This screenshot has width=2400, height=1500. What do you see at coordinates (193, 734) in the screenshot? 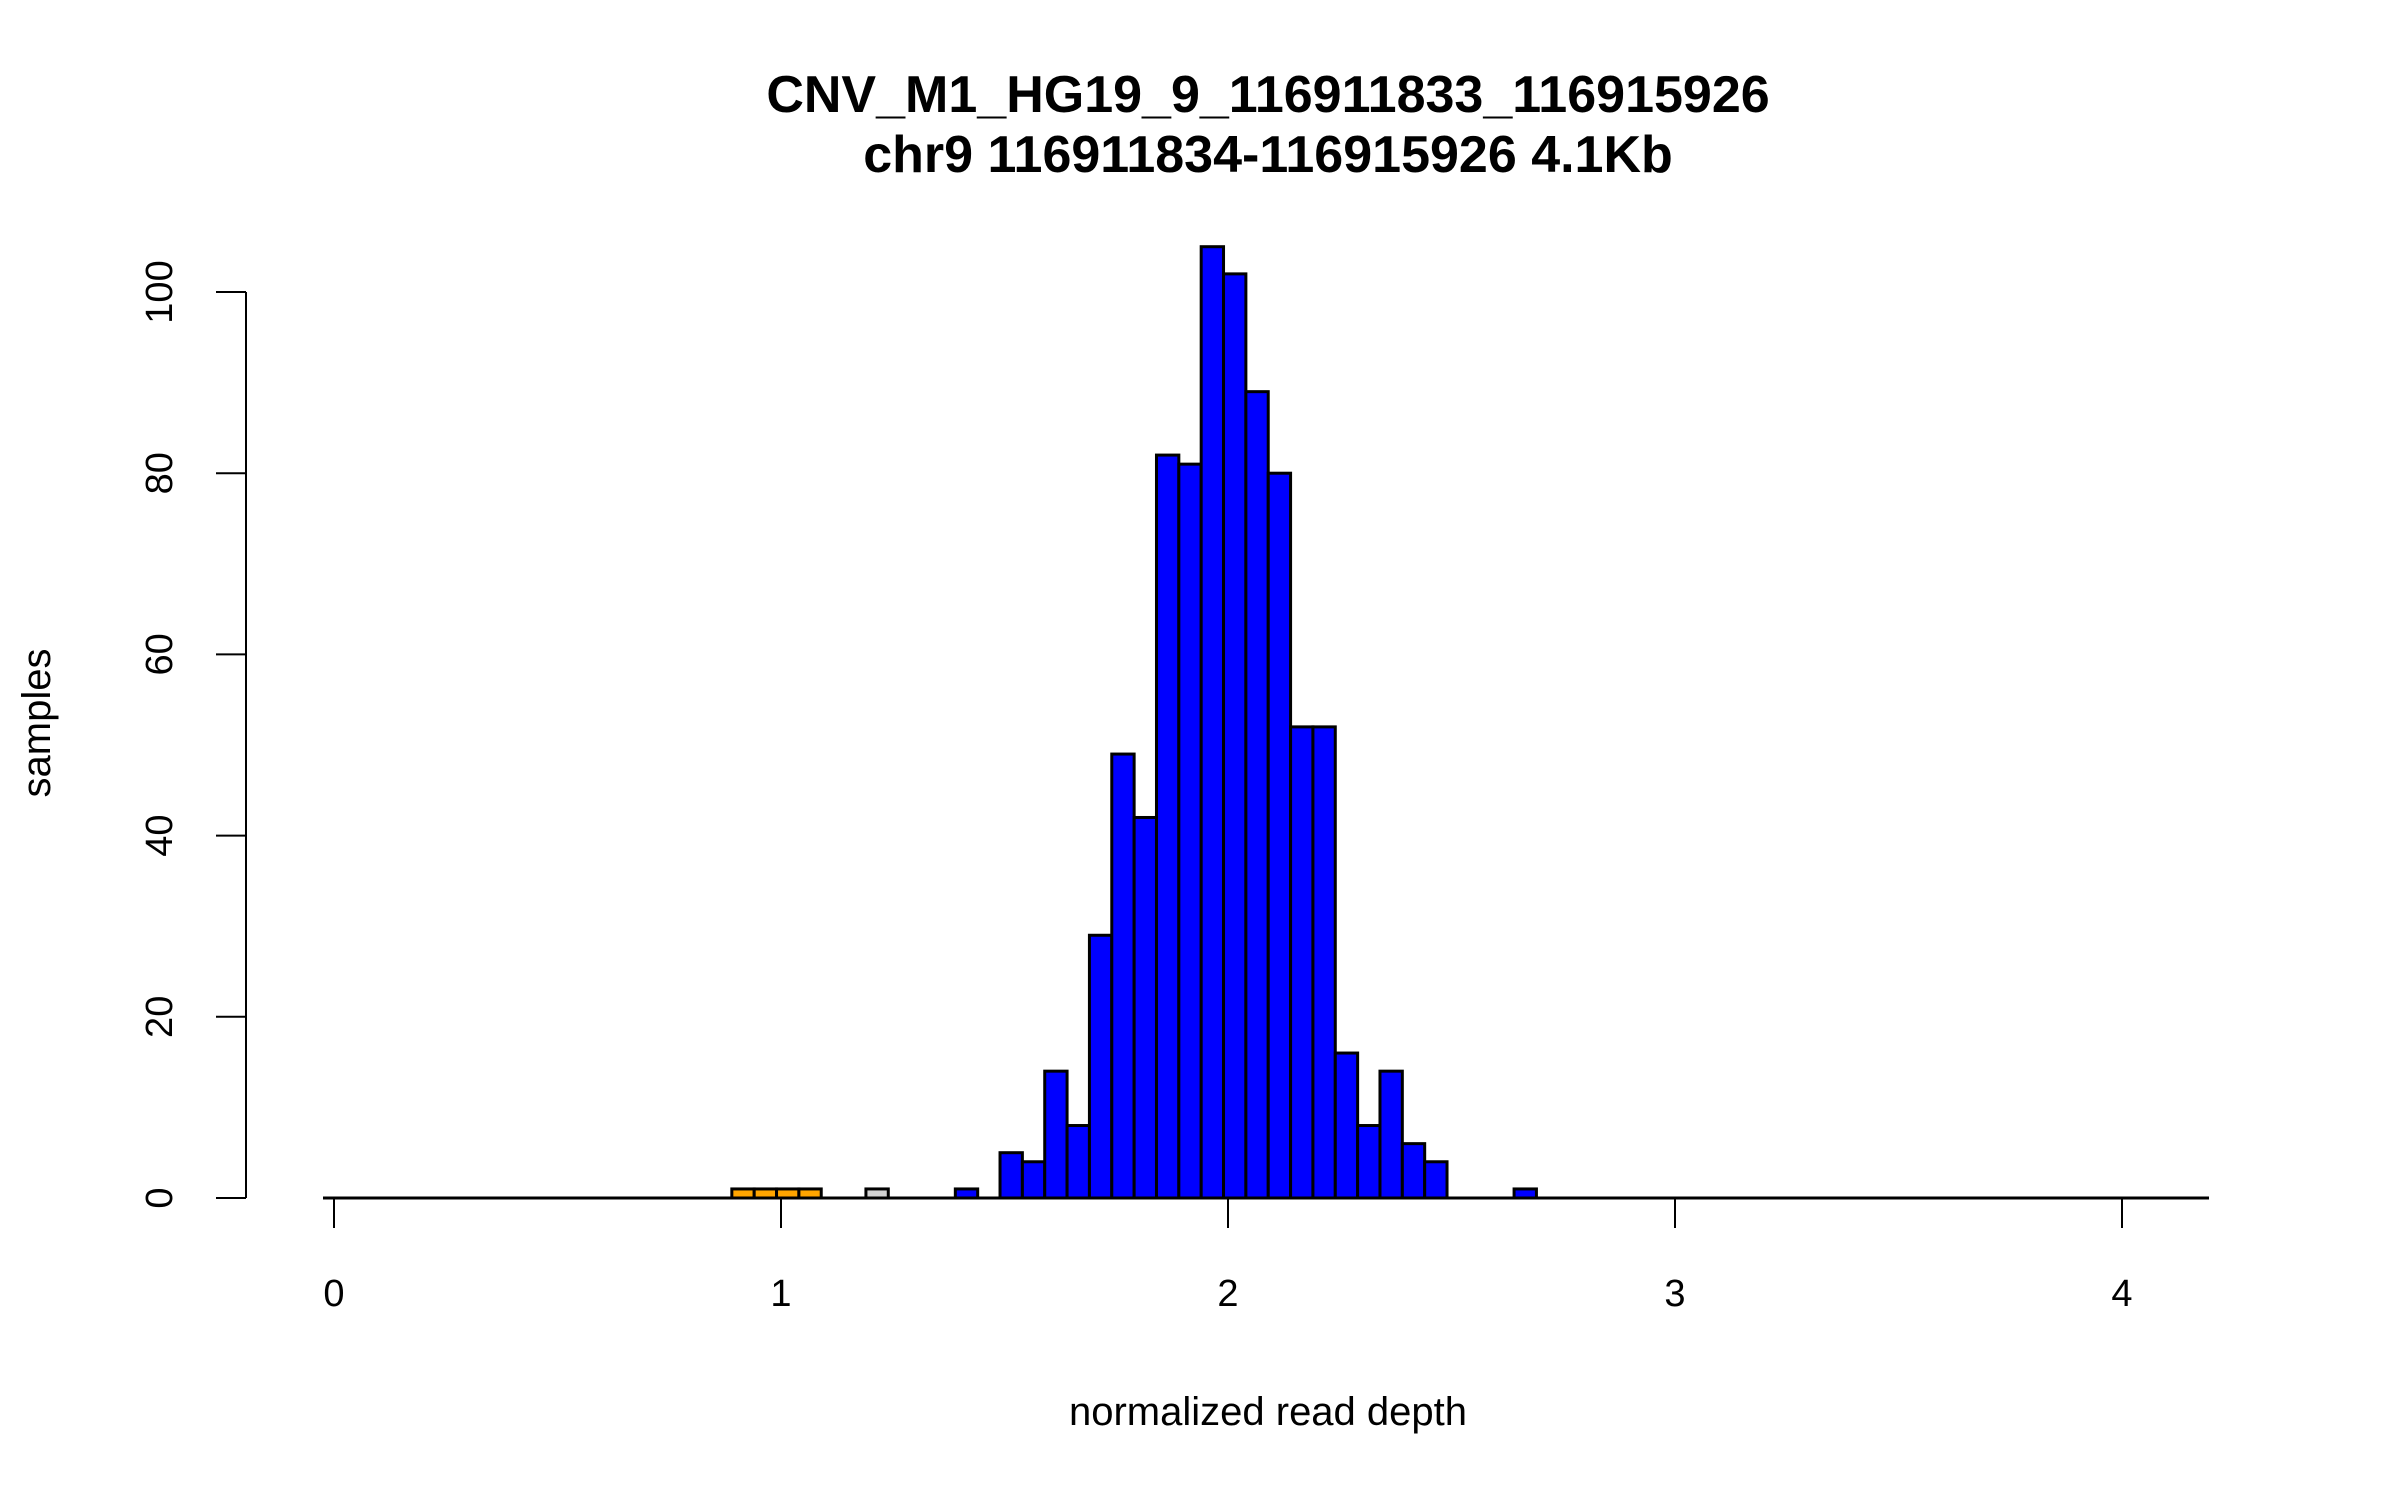
I see `y-axis: 0 20 40 60 80 100` at bounding box center [193, 734].